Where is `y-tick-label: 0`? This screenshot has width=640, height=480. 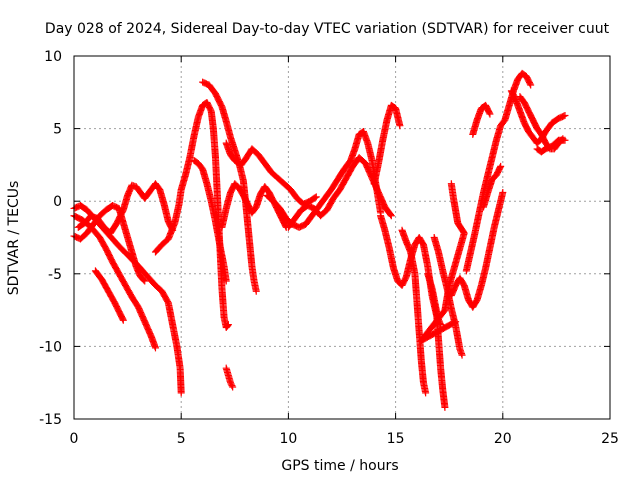 y-tick-label: 0 is located at coordinates (57, 202).